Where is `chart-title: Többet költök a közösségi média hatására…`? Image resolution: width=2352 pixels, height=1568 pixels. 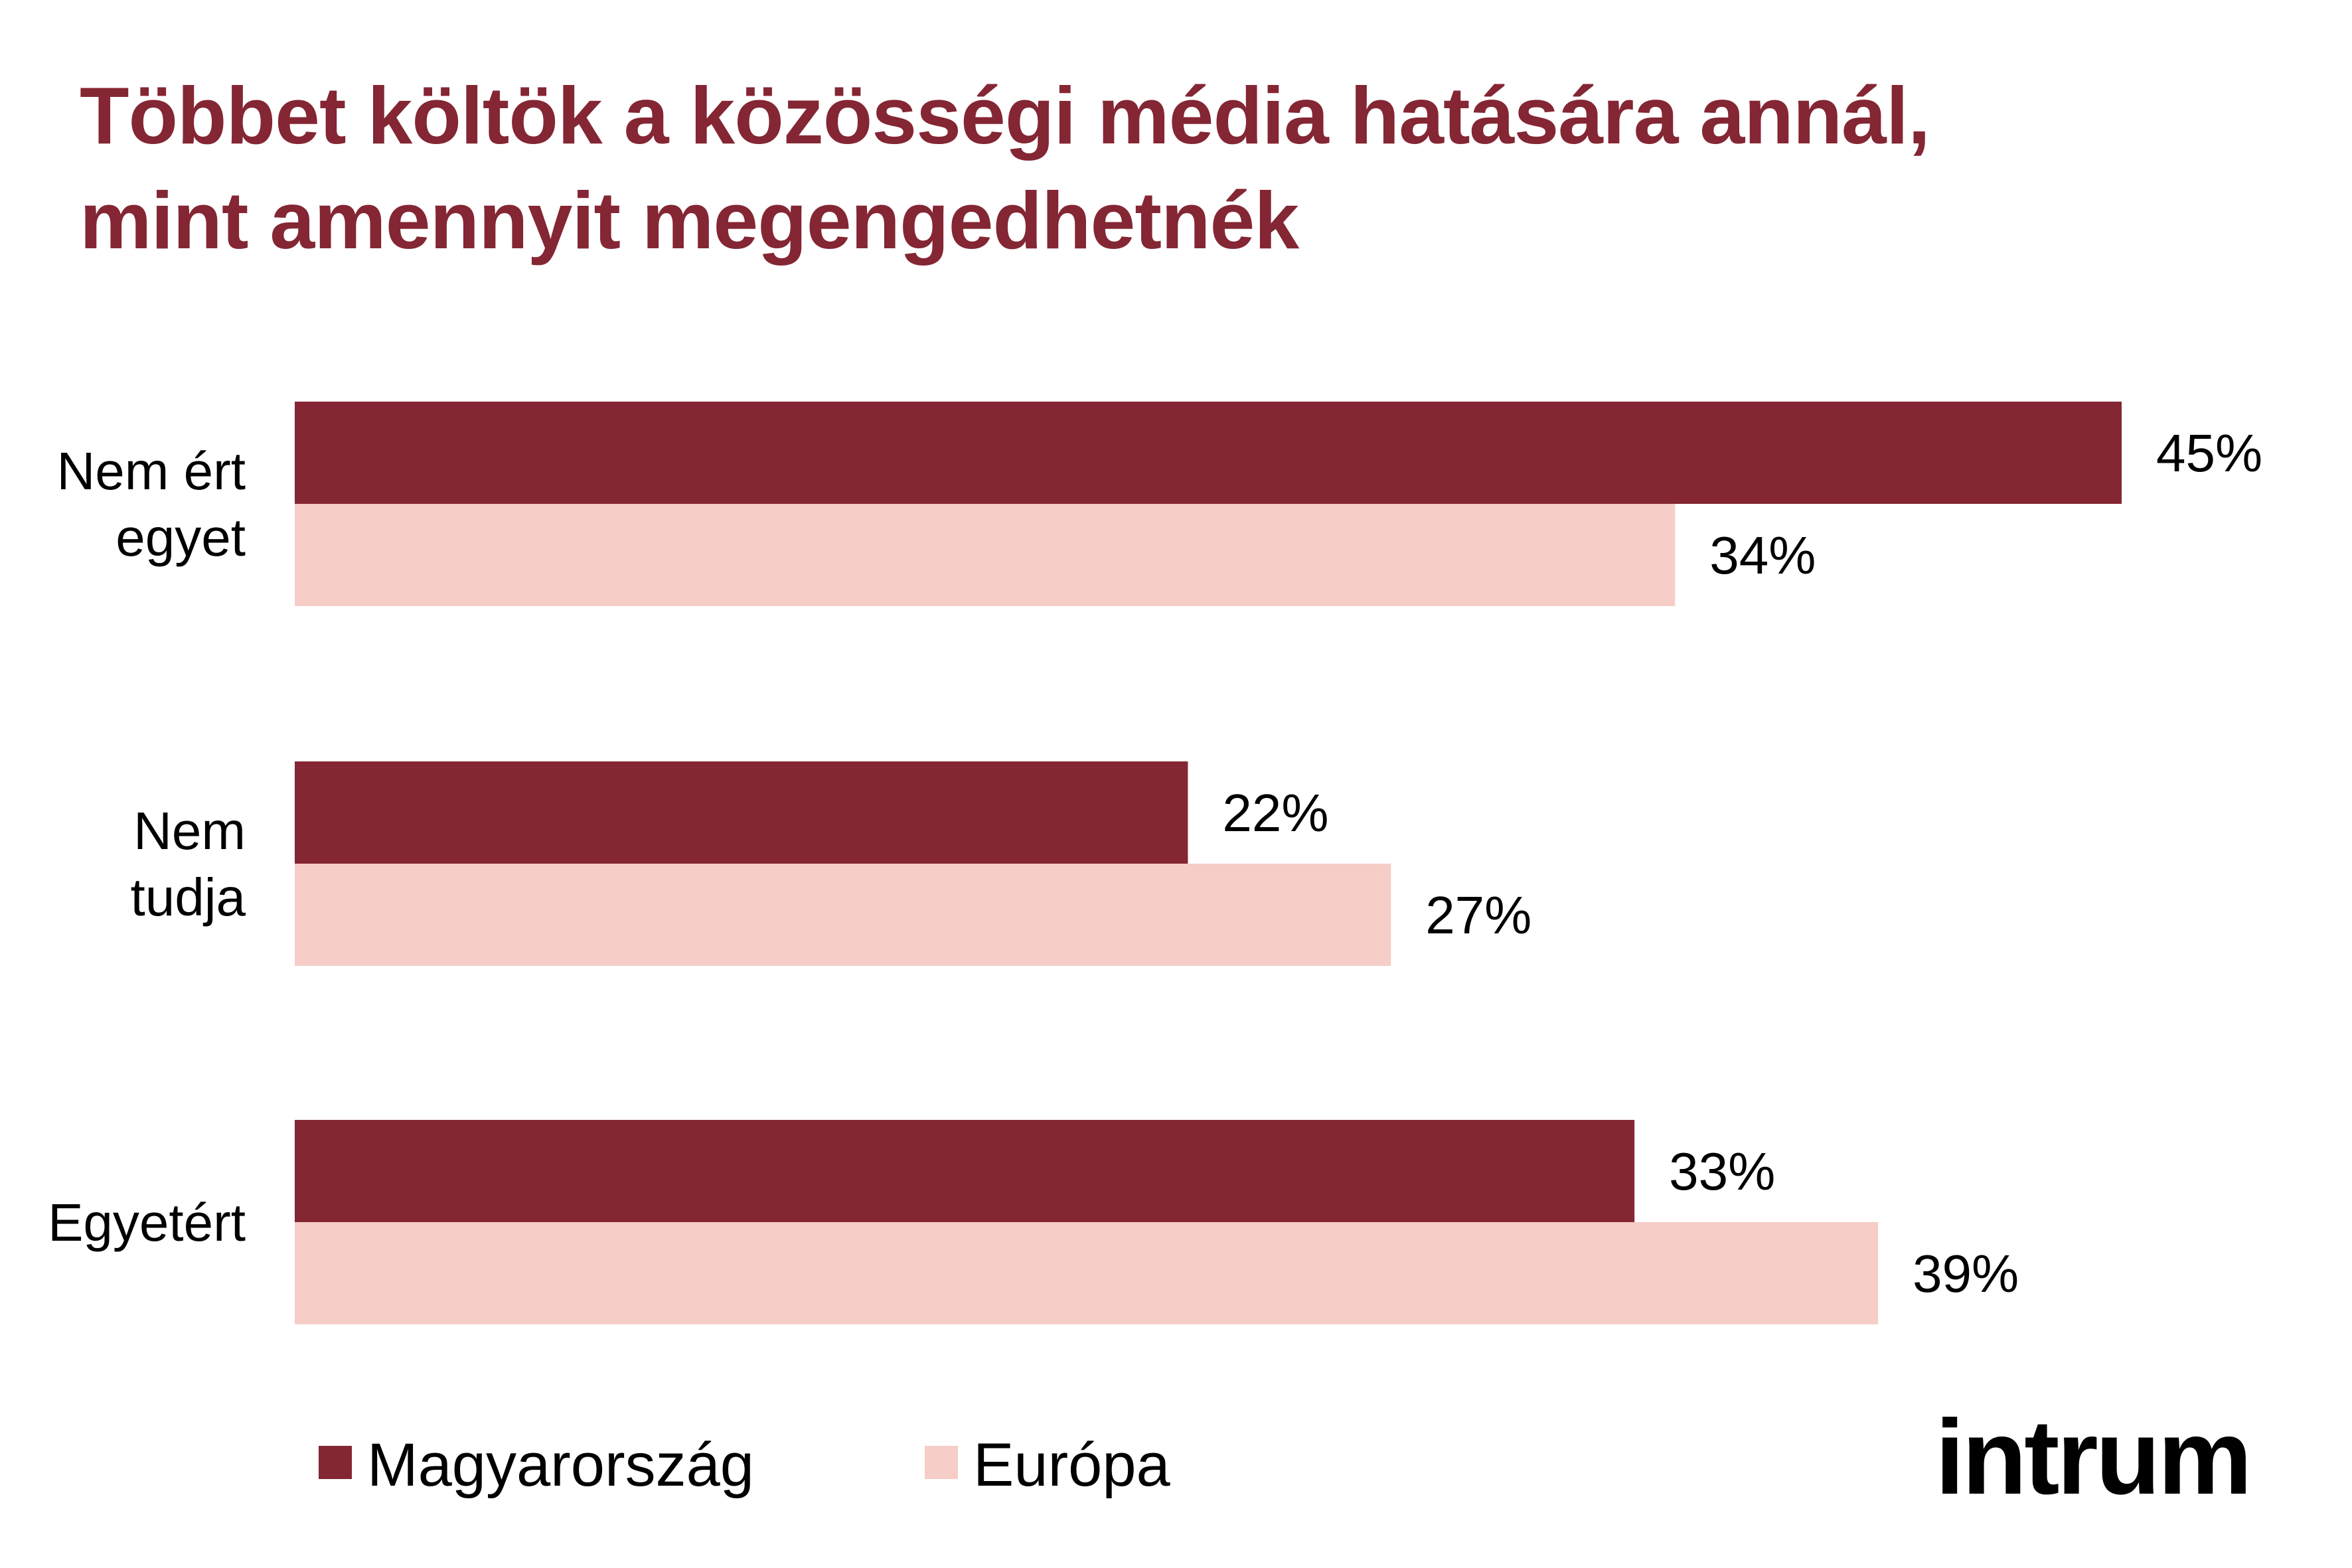
chart-title: Többet költök a közösségi média hatására… is located at coordinates (1109, 168).